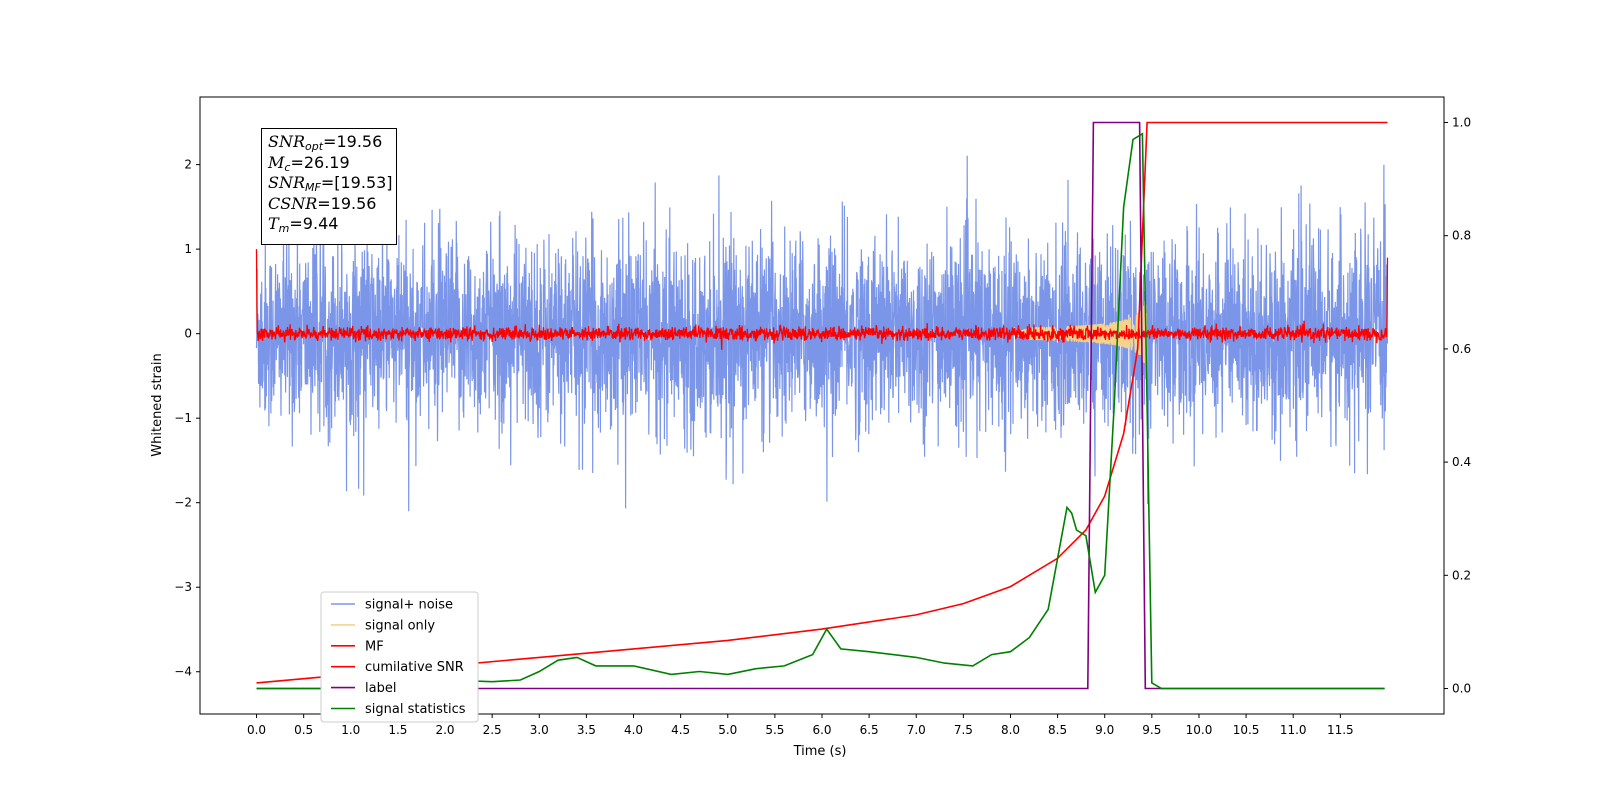 The width and height of the screenshot is (1600, 800). Describe the element at coordinates (374, 646) in the screenshot. I see `legend-label-mf: MF` at that location.